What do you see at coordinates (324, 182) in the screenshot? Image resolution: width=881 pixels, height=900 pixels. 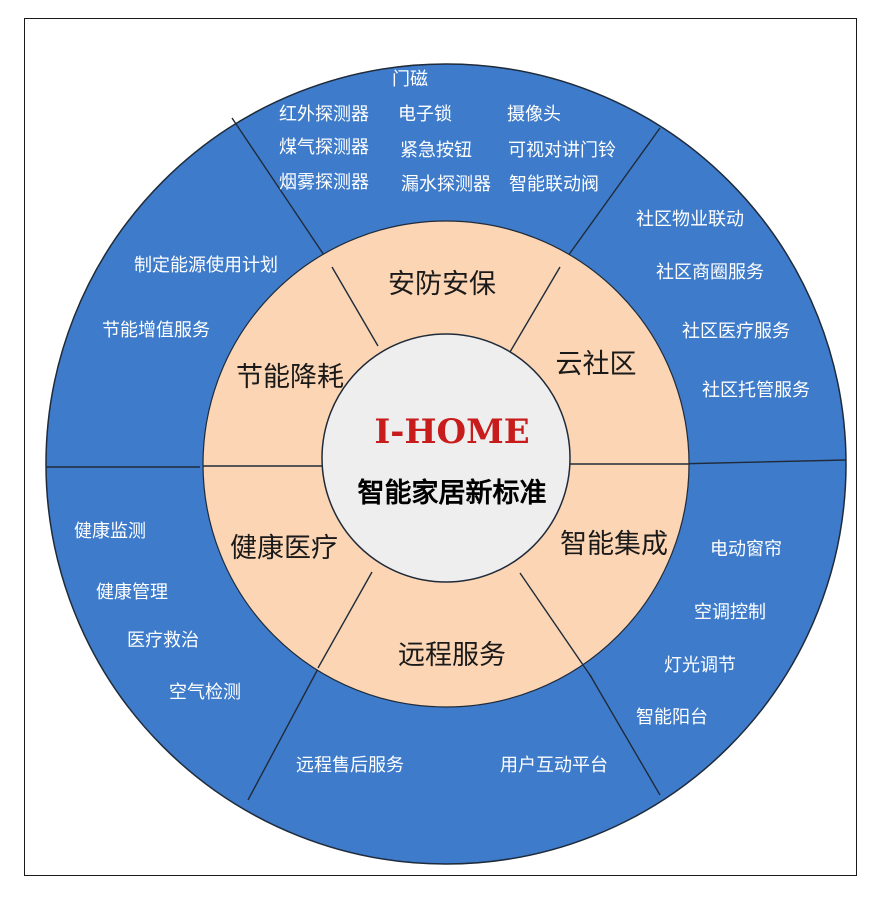 I see `item-smoke-detector: 烟雾探测器` at bounding box center [324, 182].